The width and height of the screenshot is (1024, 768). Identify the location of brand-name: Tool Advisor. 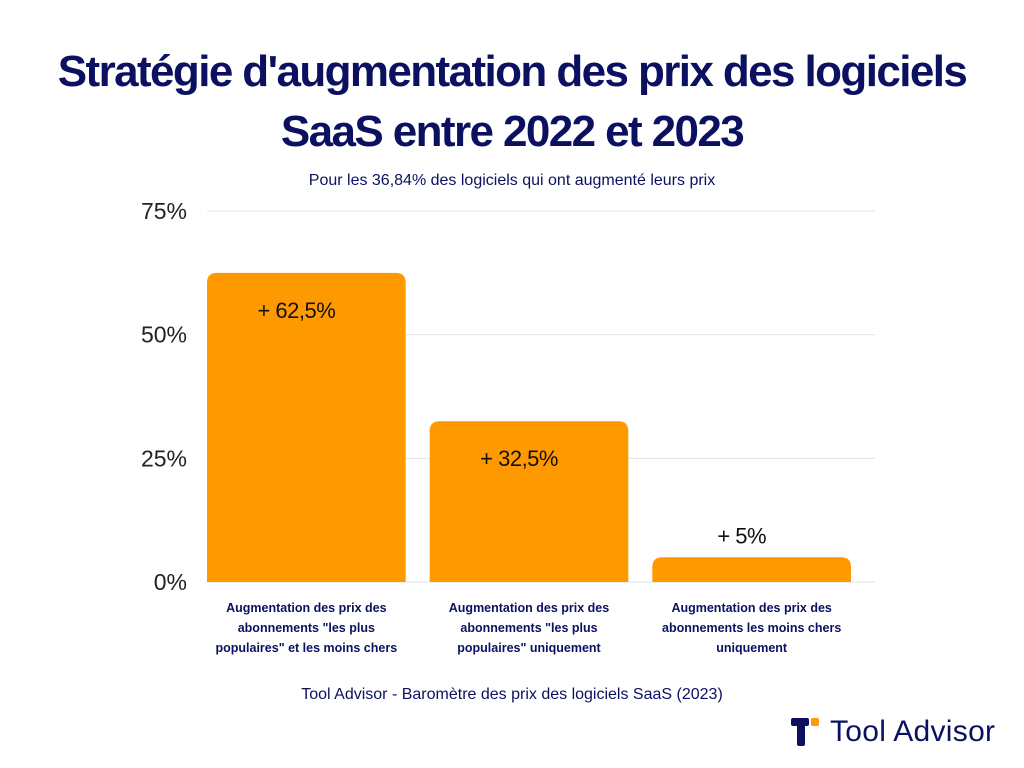
(913, 731).